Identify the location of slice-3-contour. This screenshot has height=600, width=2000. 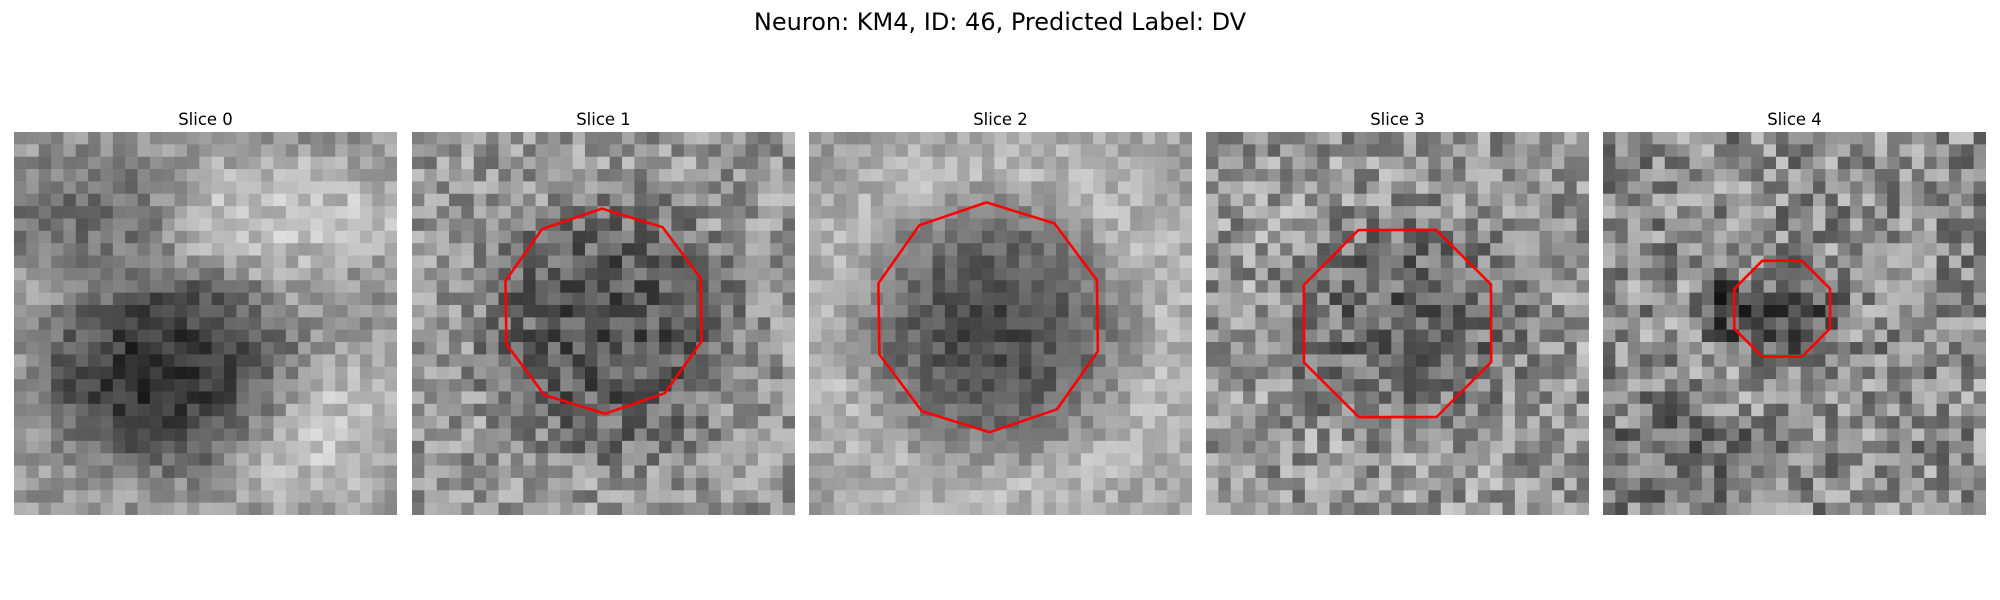
(1397, 323).